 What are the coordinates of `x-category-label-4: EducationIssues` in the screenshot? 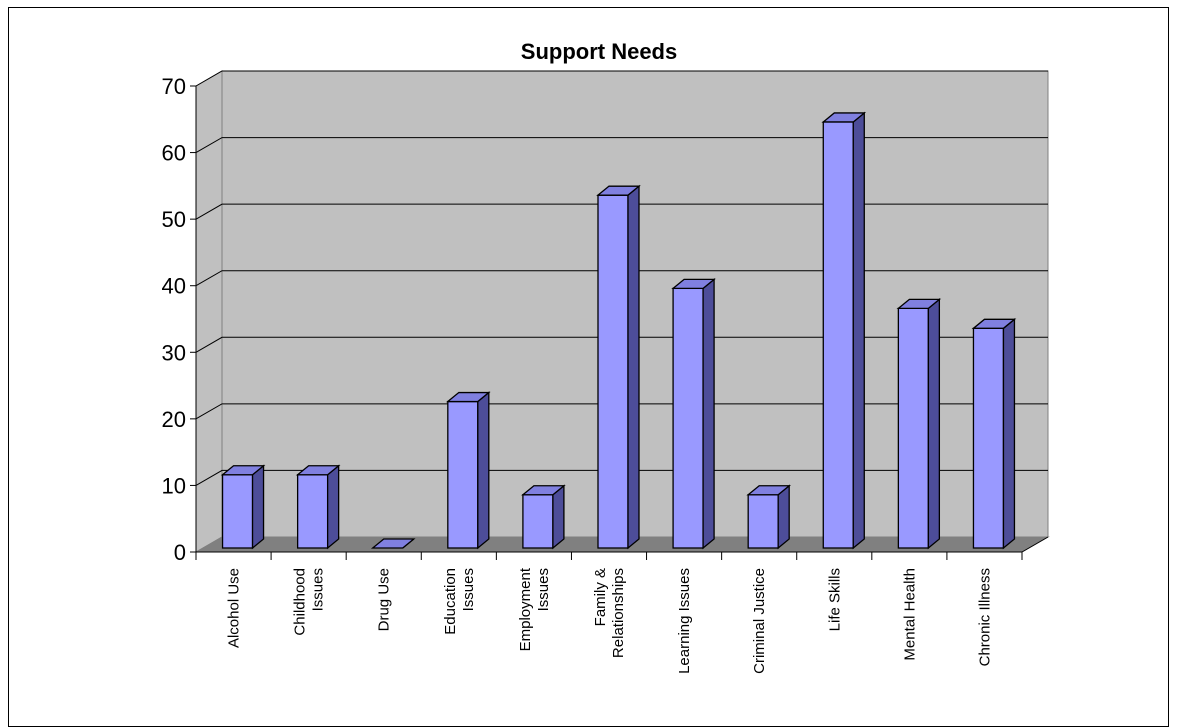 It's located at (459, 601).